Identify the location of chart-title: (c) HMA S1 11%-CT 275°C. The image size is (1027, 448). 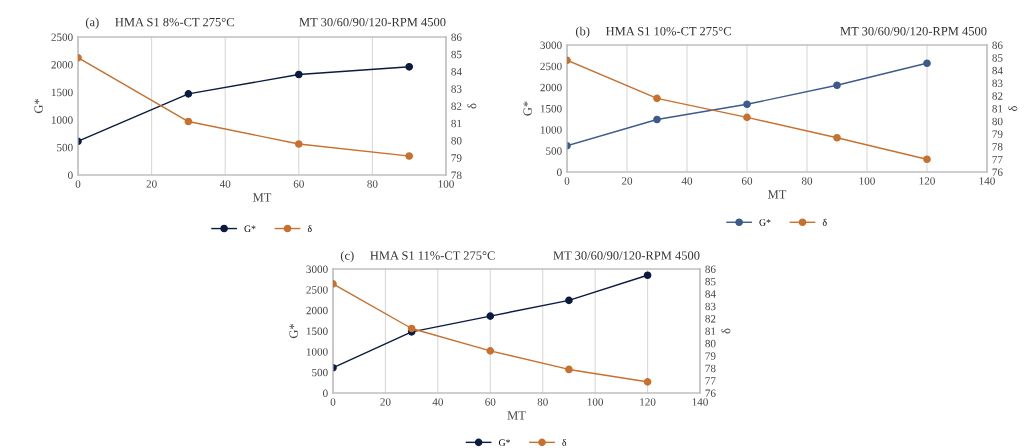
(417, 256).